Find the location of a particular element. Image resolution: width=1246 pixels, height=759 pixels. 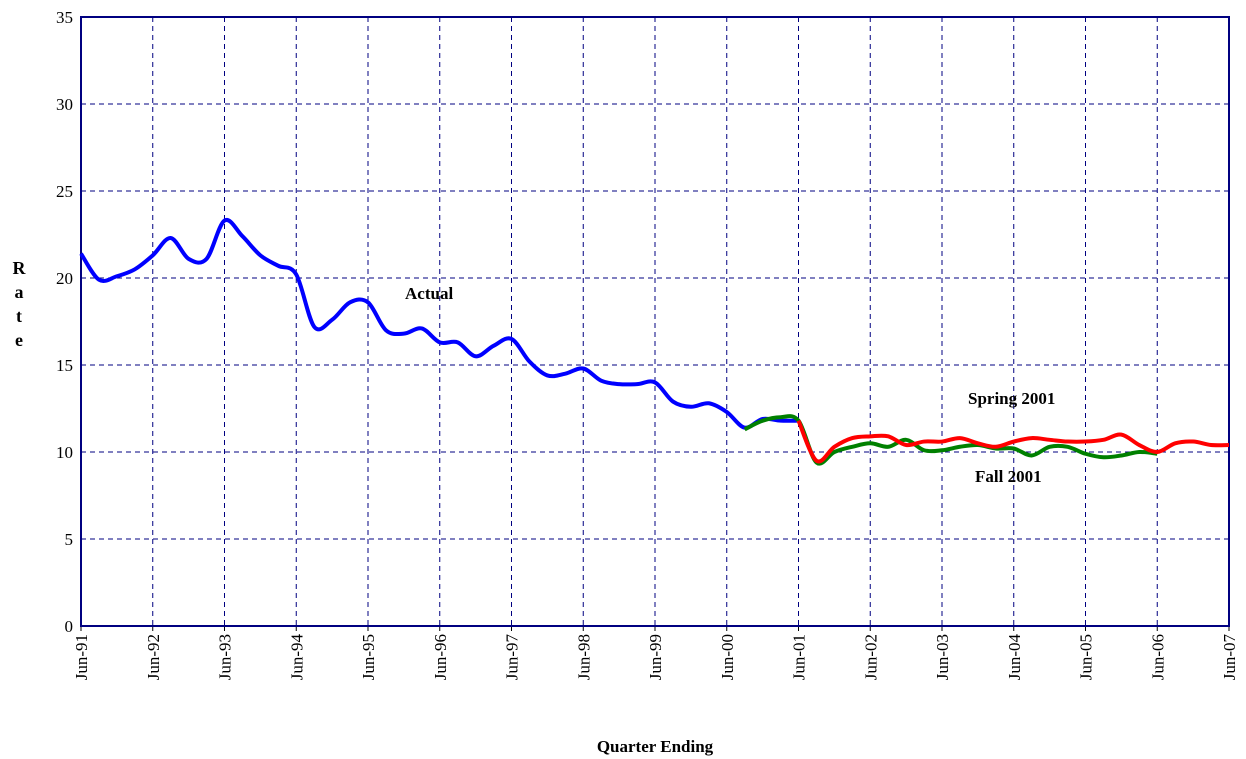

x-tick-label: Jun-01 is located at coordinates (799, 657).